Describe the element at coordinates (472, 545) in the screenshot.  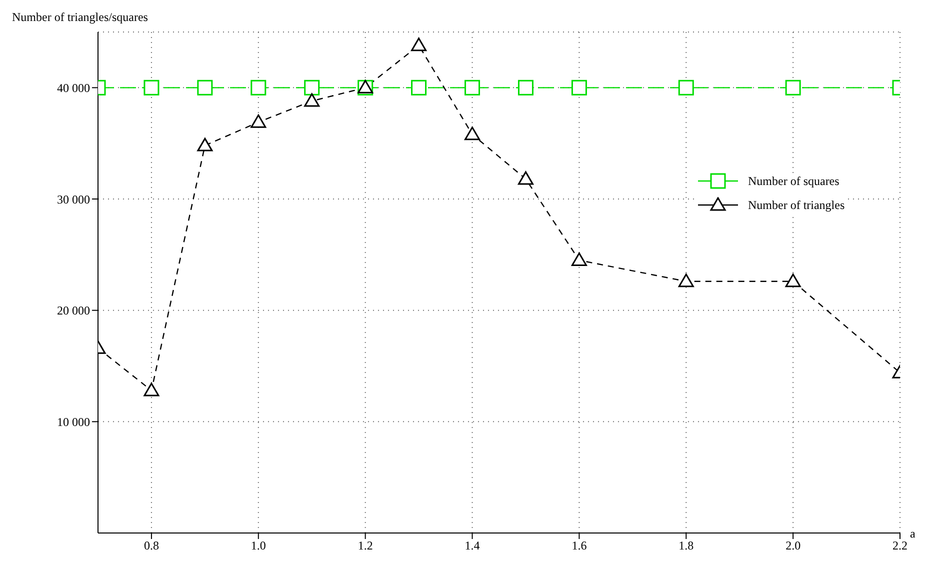
I see `x-tick-label: 1.4` at that location.